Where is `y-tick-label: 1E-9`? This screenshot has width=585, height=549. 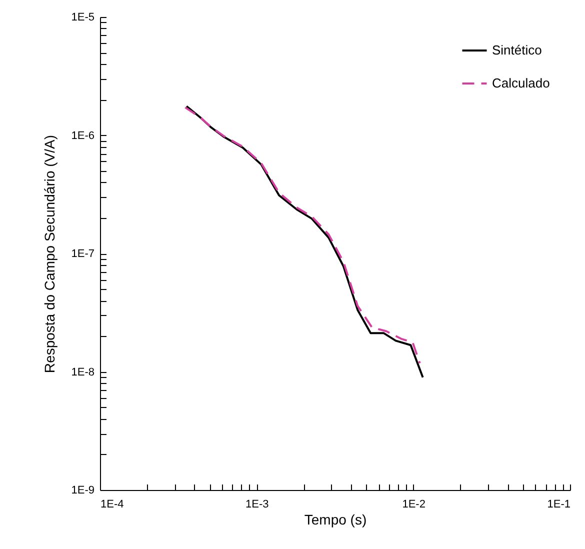 y-tick-label: 1E-9 is located at coordinates (82, 490).